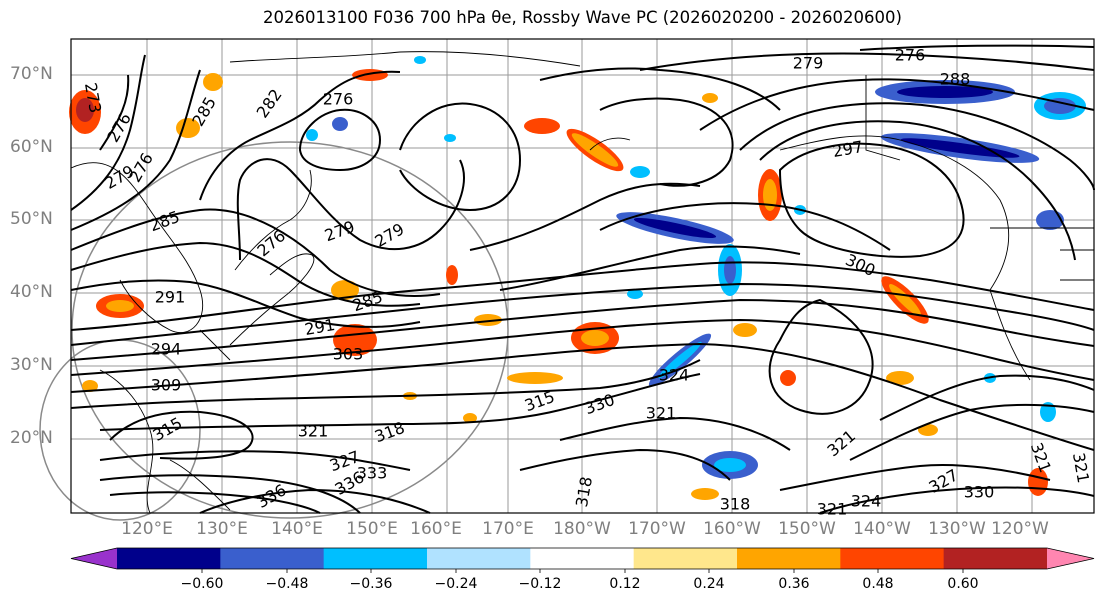 This screenshot has width=1105, height=606. Describe the element at coordinates (170, 297) in the screenshot. I see `contour-label: 291` at that location.